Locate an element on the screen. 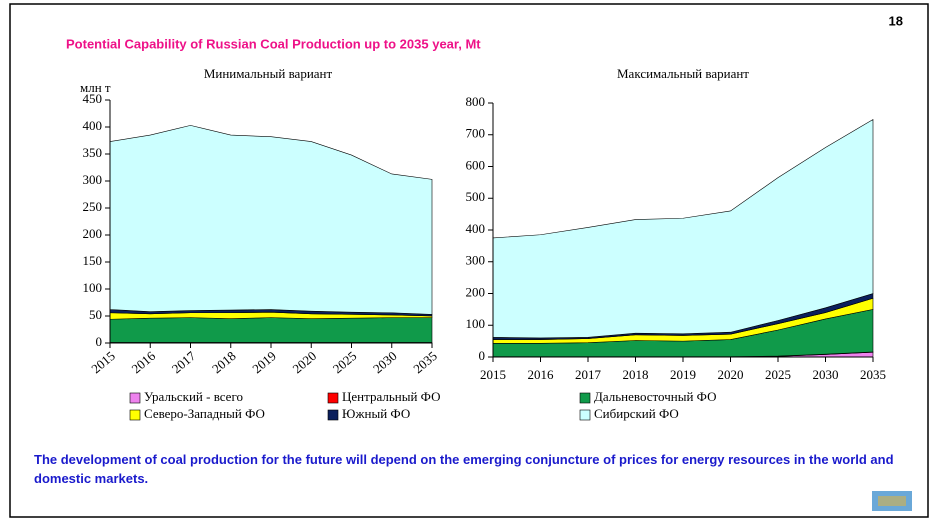 The image size is (935, 521). x-tick-label: 2035 is located at coordinates (873, 374).